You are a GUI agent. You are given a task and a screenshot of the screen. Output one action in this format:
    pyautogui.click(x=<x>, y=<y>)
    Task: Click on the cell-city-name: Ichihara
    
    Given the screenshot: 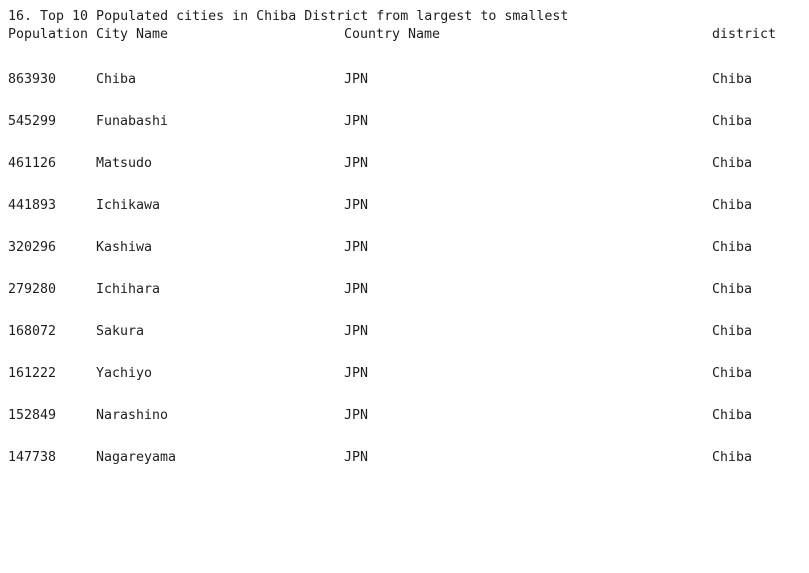 What is the action you would take?
    pyautogui.click(x=128, y=289)
    